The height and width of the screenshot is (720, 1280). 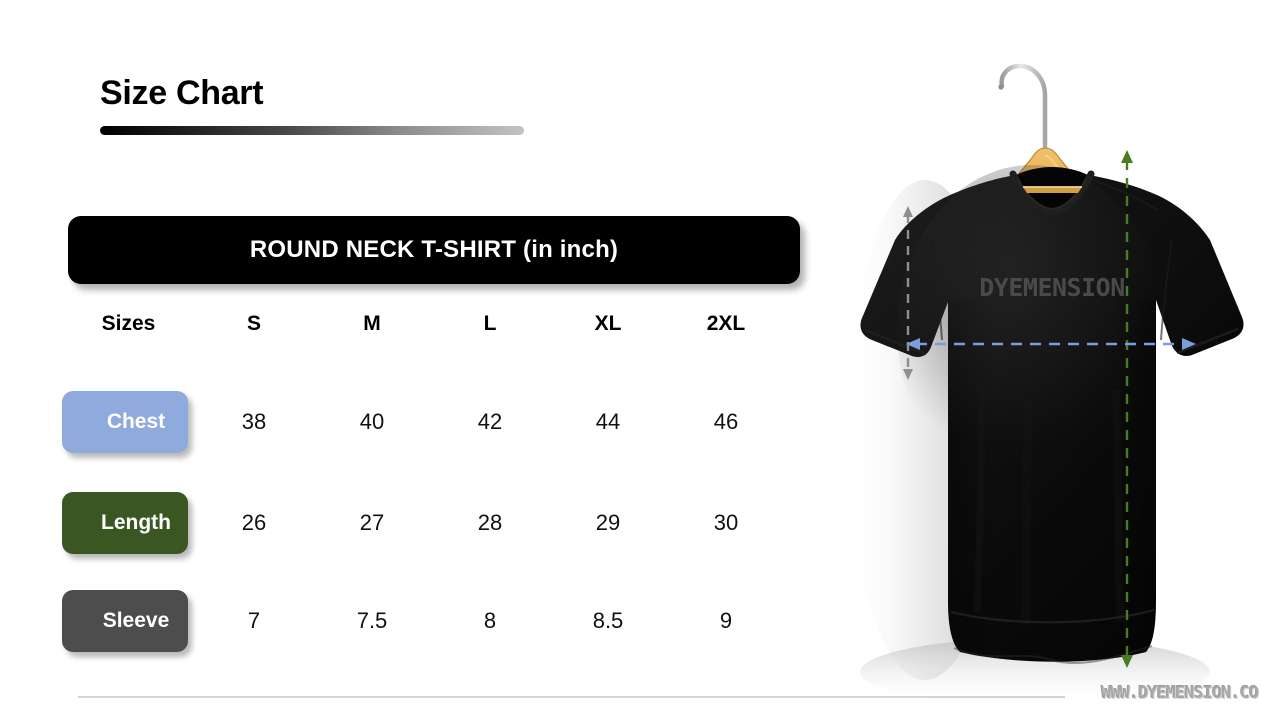 What do you see at coordinates (372, 421) in the screenshot?
I see `cell-chest-m: 40` at bounding box center [372, 421].